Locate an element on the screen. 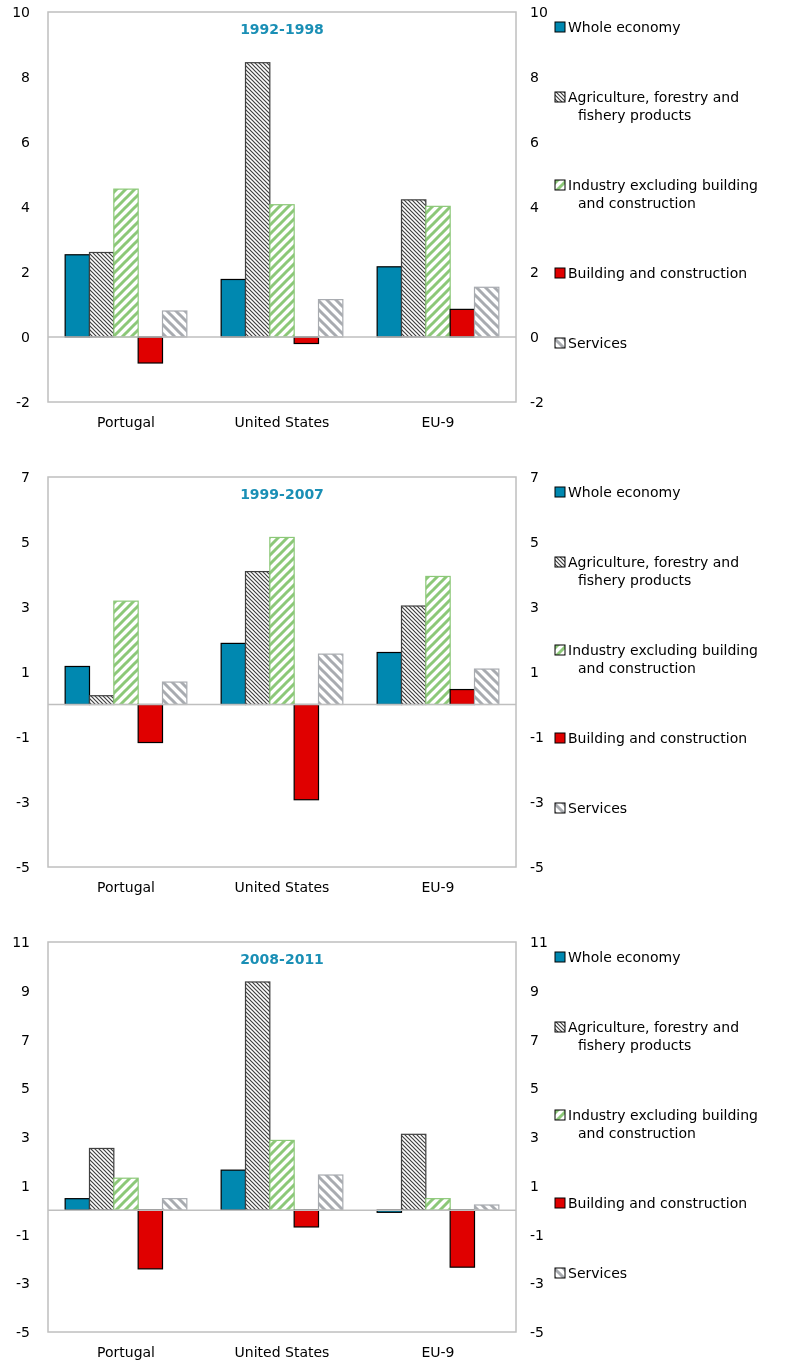 The height and width of the screenshot is (1367, 788). y-tick-label: 4 is located at coordinates (26, 207).